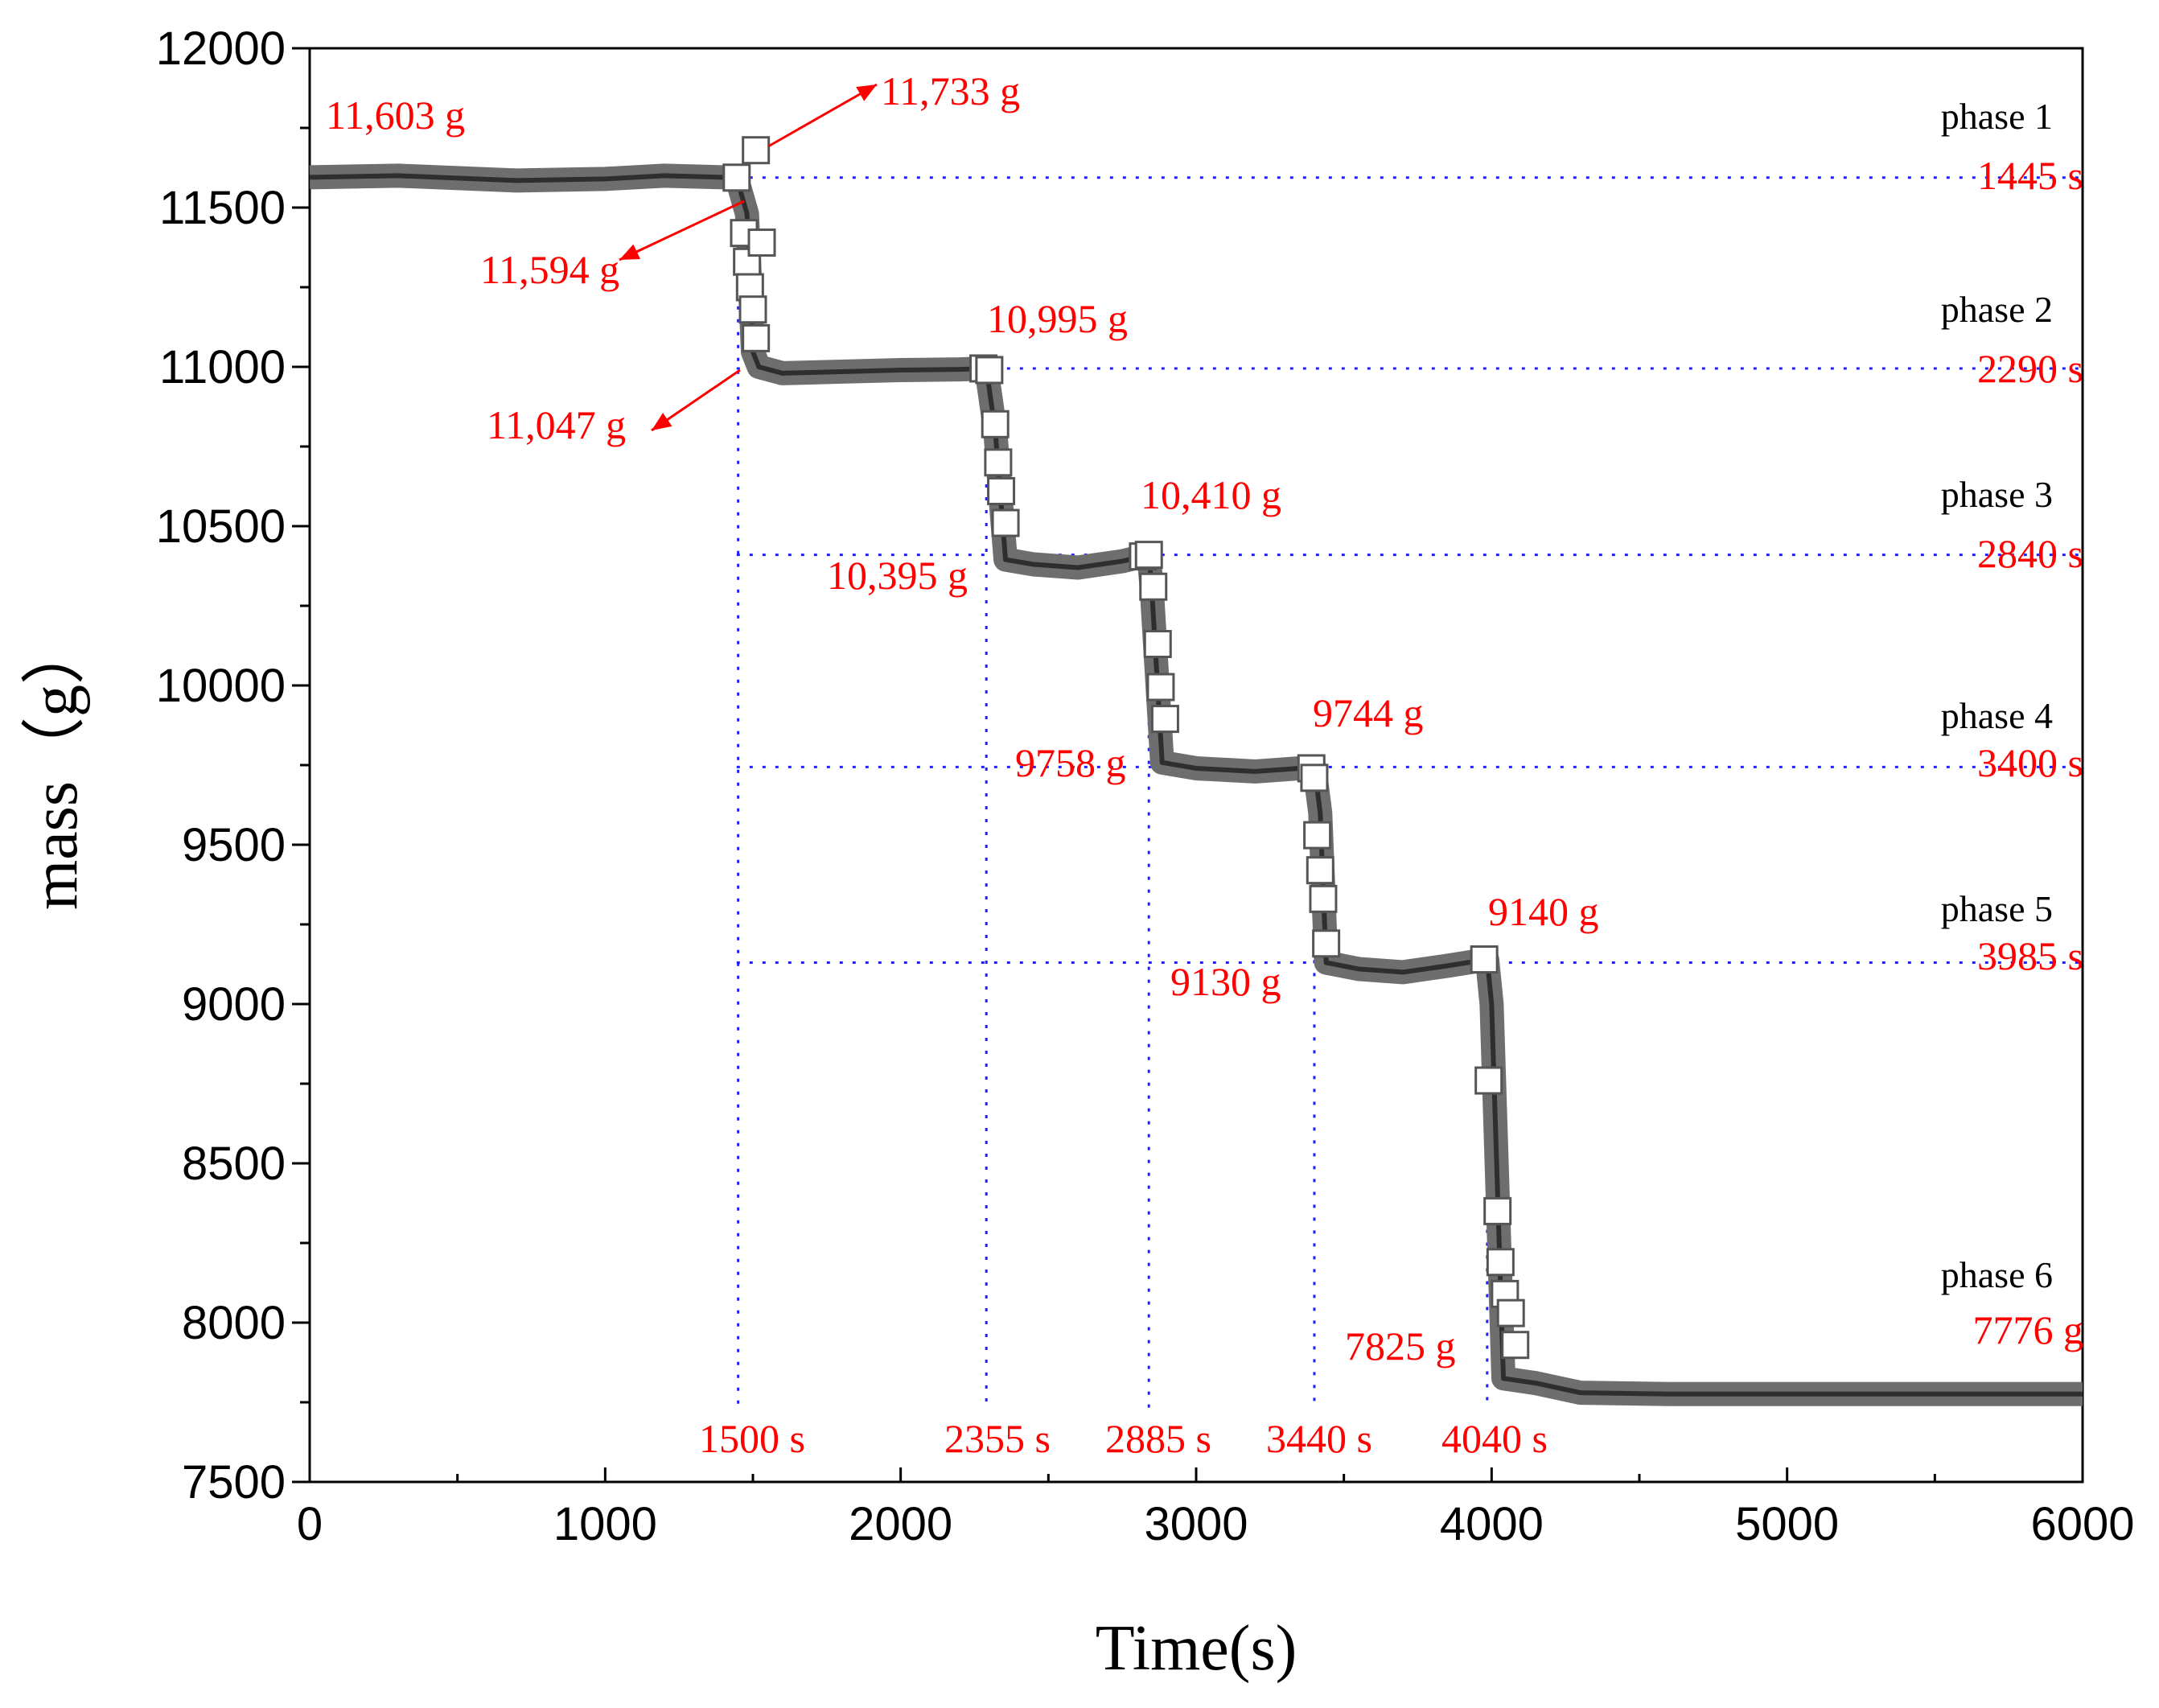 This screenshot has width=2159, height=1708. What do you see at coordinates (1787, 1524) in the screenshot?
I see `x-tick-label: 5000` at bounding box center [1787, 1524].